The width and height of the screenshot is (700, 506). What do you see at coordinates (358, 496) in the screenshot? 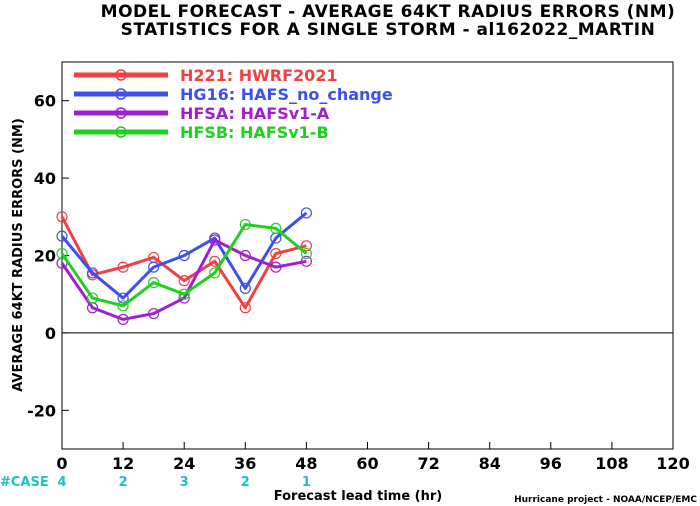
I see `x-axis-label: Forecast lead time (hr)` at bounding box center [358, 496].